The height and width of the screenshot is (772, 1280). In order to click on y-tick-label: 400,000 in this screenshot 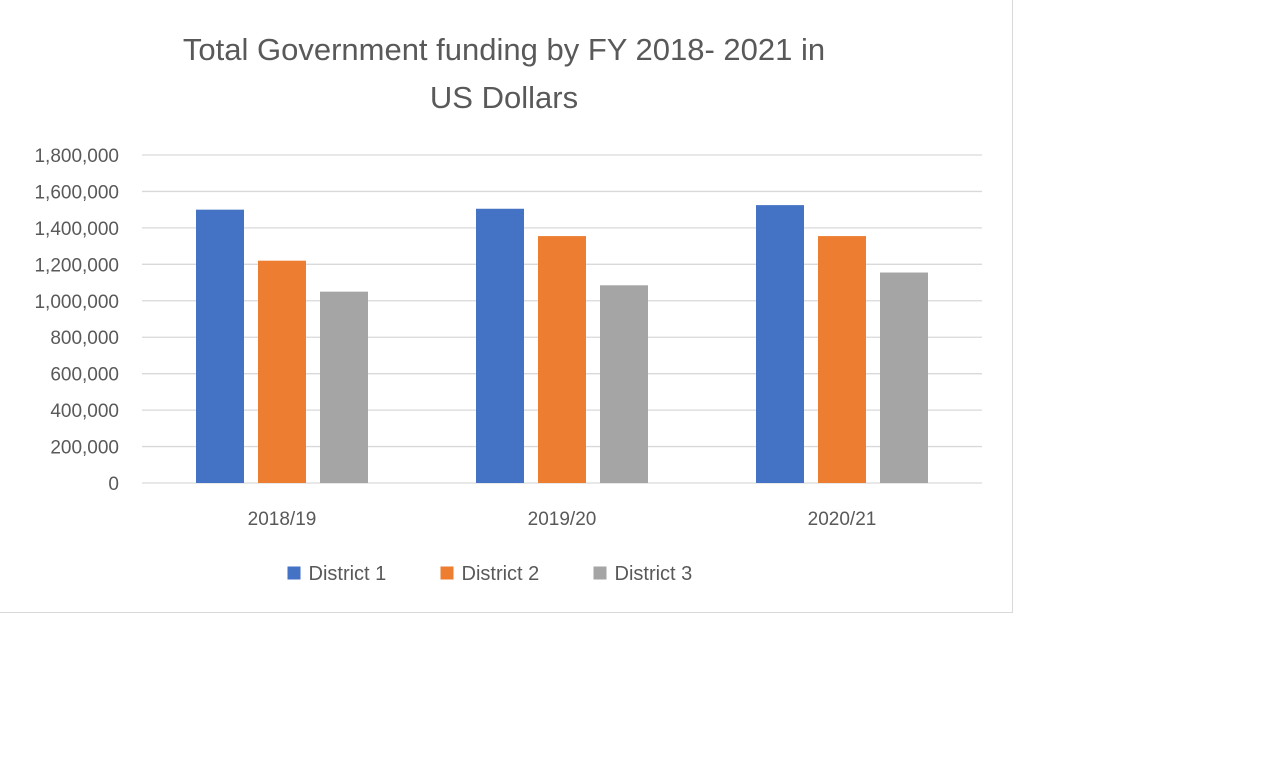, I will do `click(84, 411)`.